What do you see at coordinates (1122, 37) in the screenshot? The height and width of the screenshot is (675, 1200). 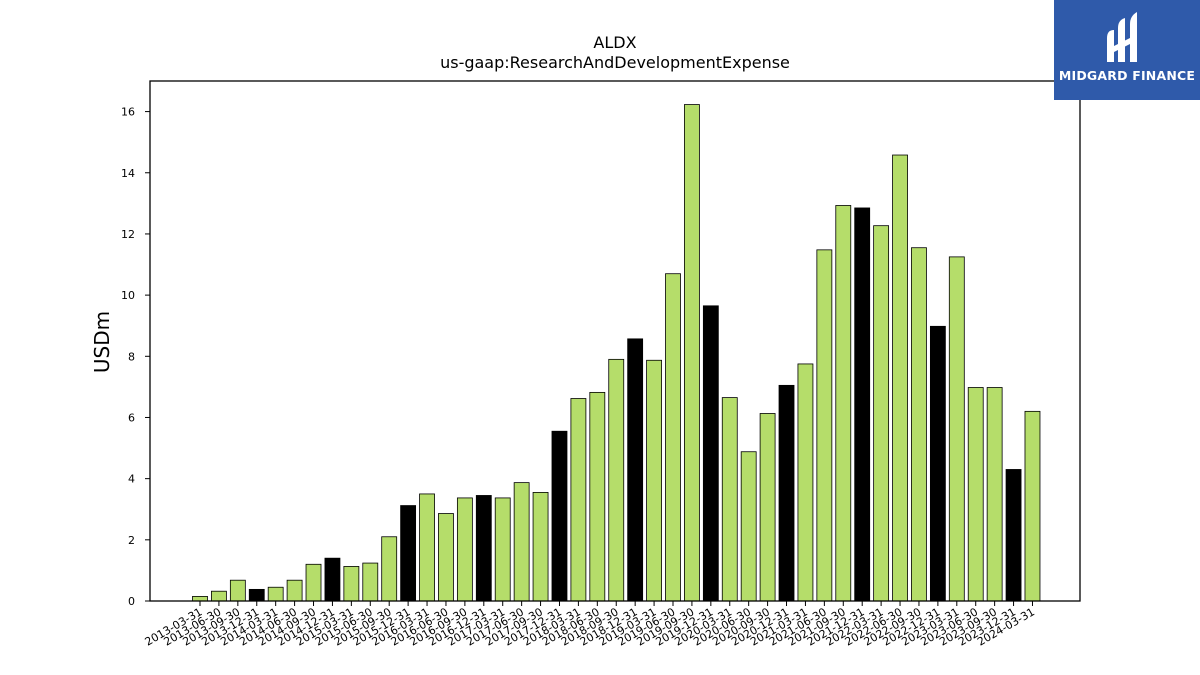 I see `midgard-logo-icon` at bounding box center [1122, 37].